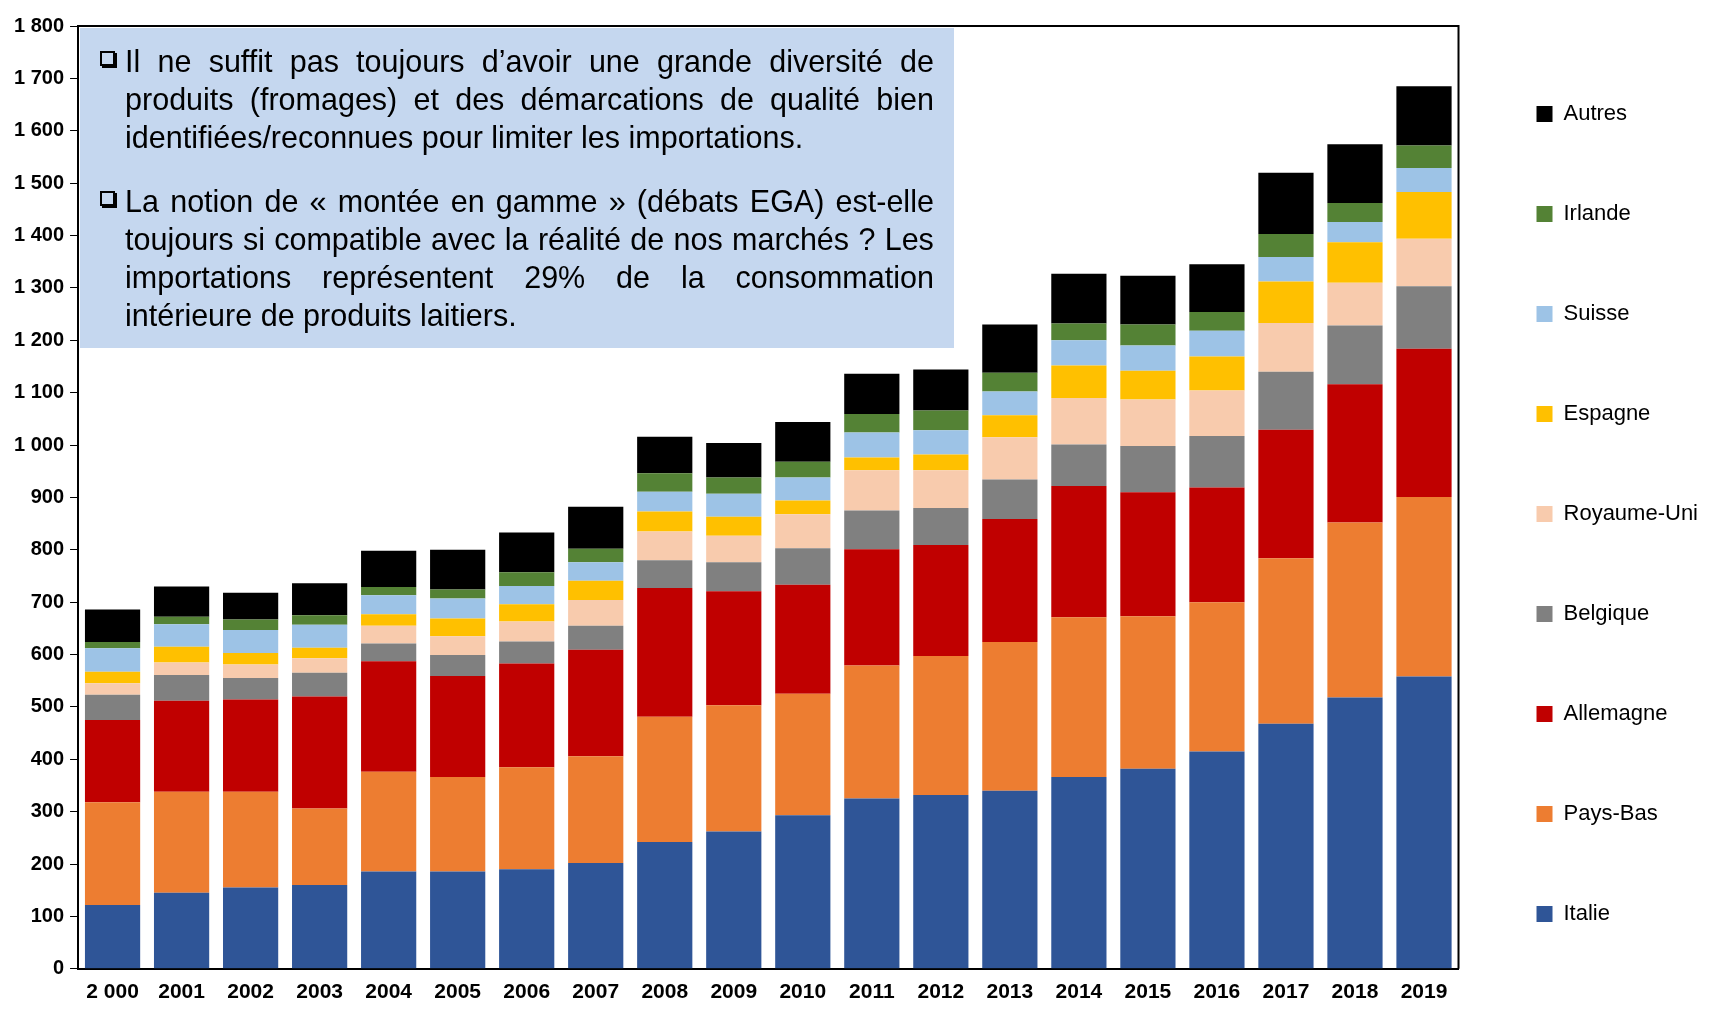 The width and height of the screenshot is (1733, 1024). What do you see at coordinates (665, 991) in the screenshot?
I see `x-tick-label: 2008` at bounding box center [665, 991].